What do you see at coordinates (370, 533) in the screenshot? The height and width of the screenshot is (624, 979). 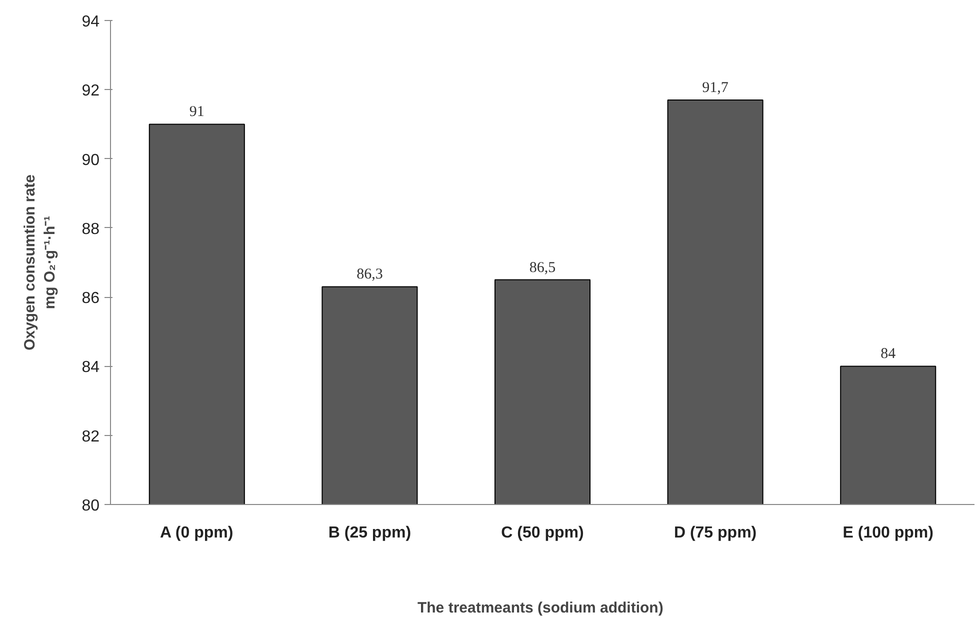 I see `x-tick-label: B (25 ppm)` at bounding box center [370, 533].